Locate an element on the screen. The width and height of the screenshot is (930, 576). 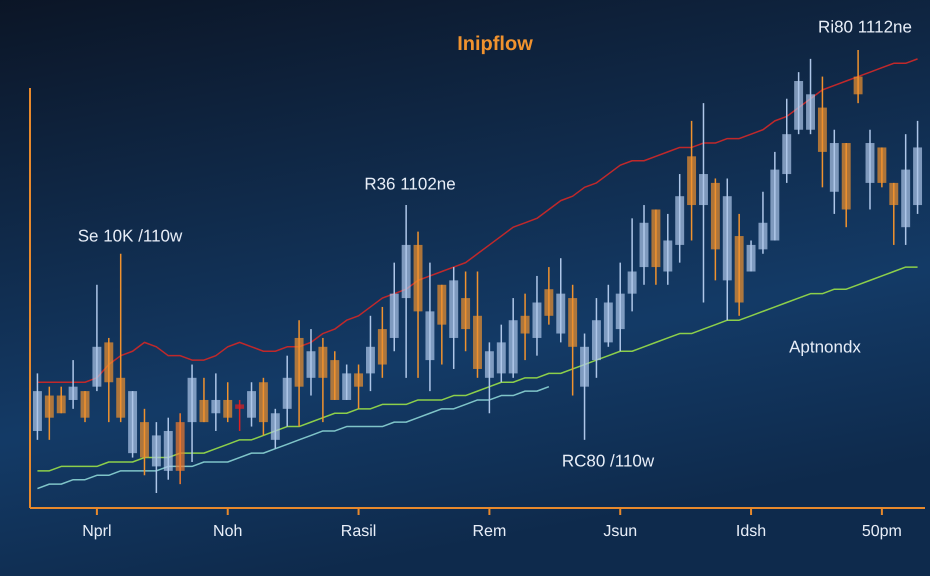
x-tick-label: Noh is located at coordinates (227, 531).